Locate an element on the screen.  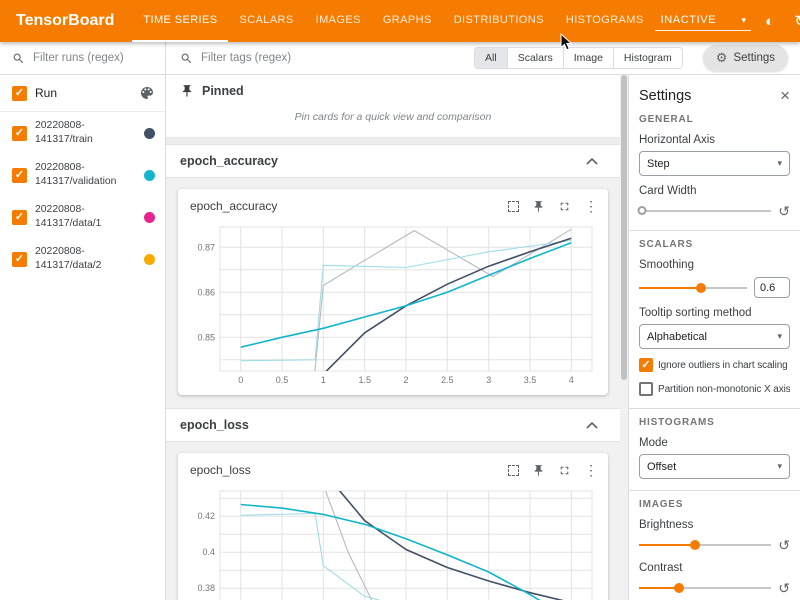
main-scrollbar is located at coordinates (624, 337).